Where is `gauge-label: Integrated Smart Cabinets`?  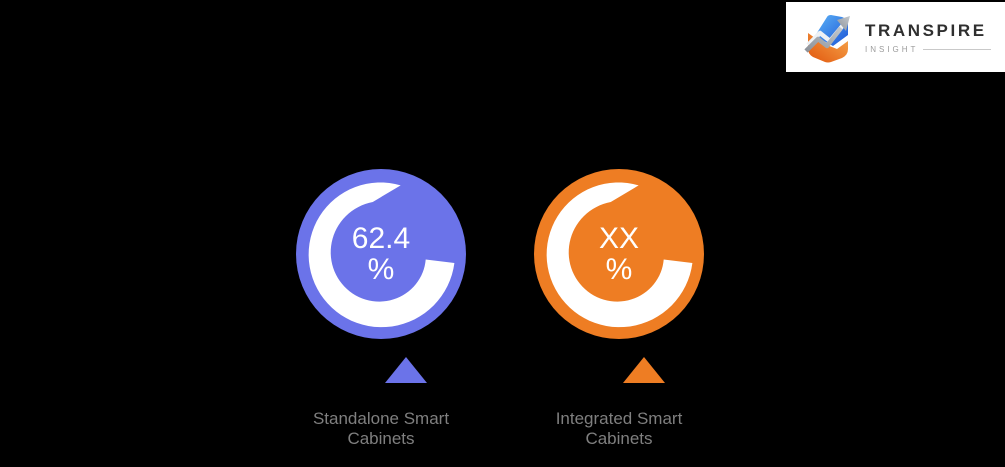 gauge-label: Integrated Smart Cabinets is located at coordinates (619, 428).